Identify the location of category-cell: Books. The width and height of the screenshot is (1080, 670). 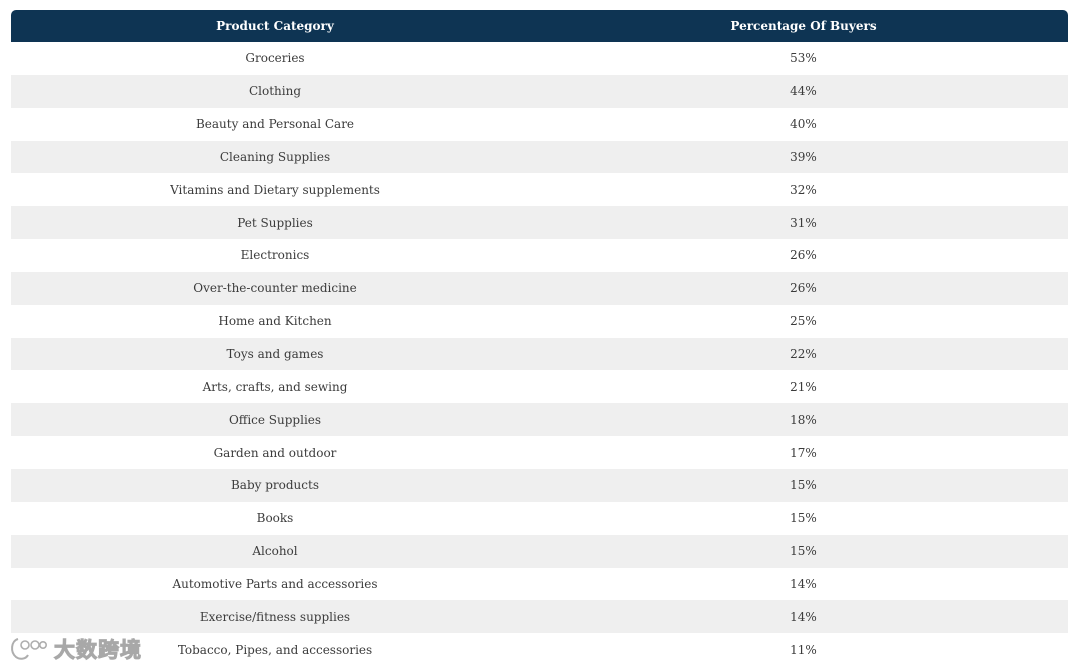
(275, 518).